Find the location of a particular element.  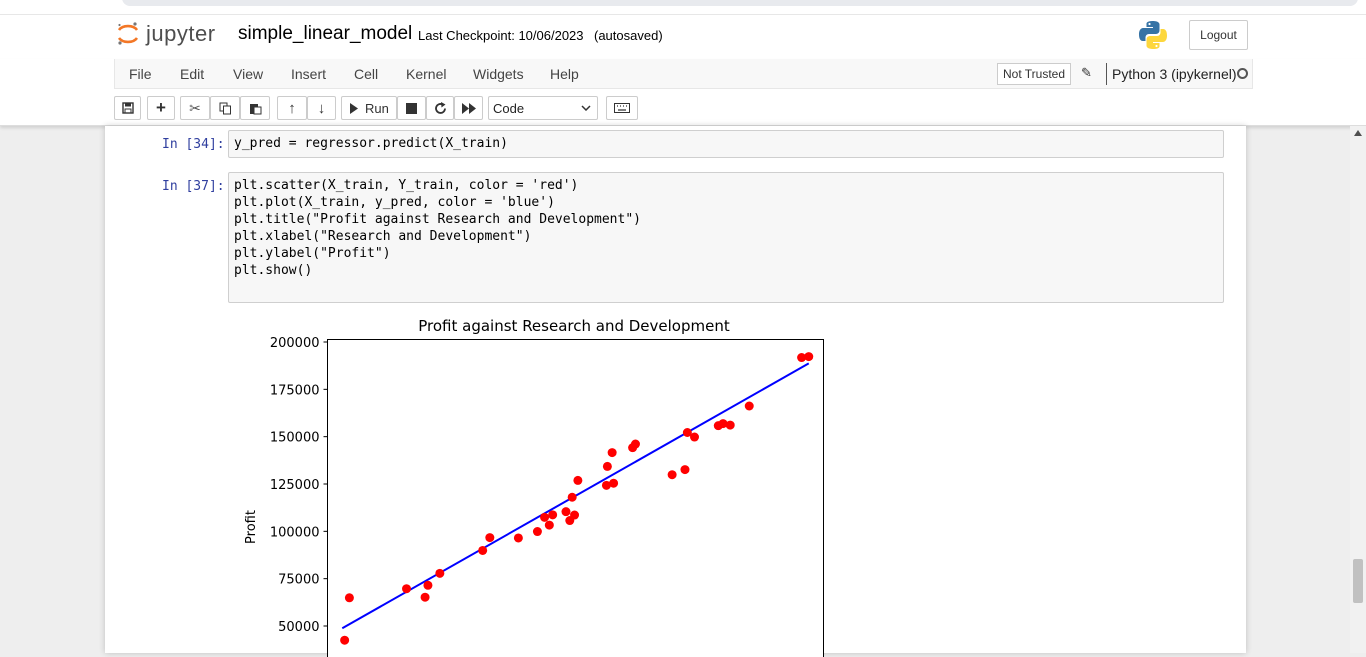

run-button: Run is located at coordinates (369, 108).